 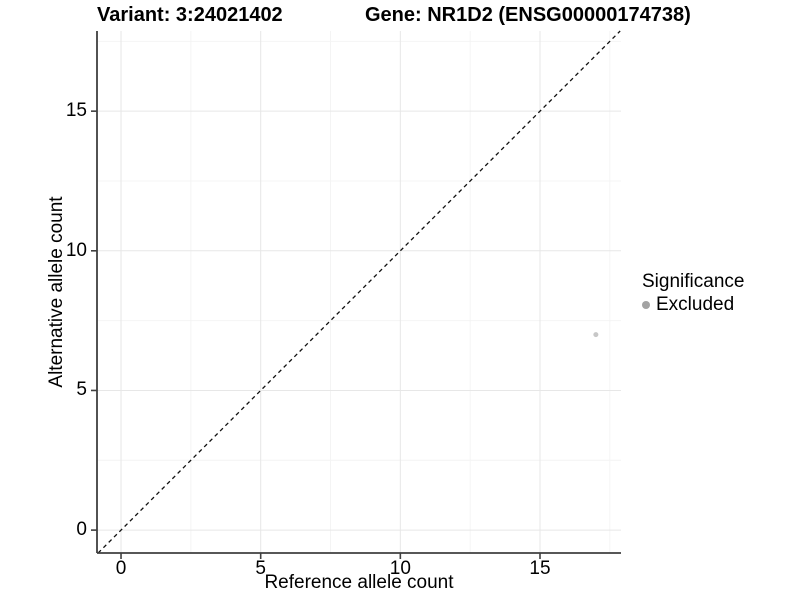 What do you see at coordinates (596, 335) in the screenshot?
I see `data-point` at bounding box center [596, 335].